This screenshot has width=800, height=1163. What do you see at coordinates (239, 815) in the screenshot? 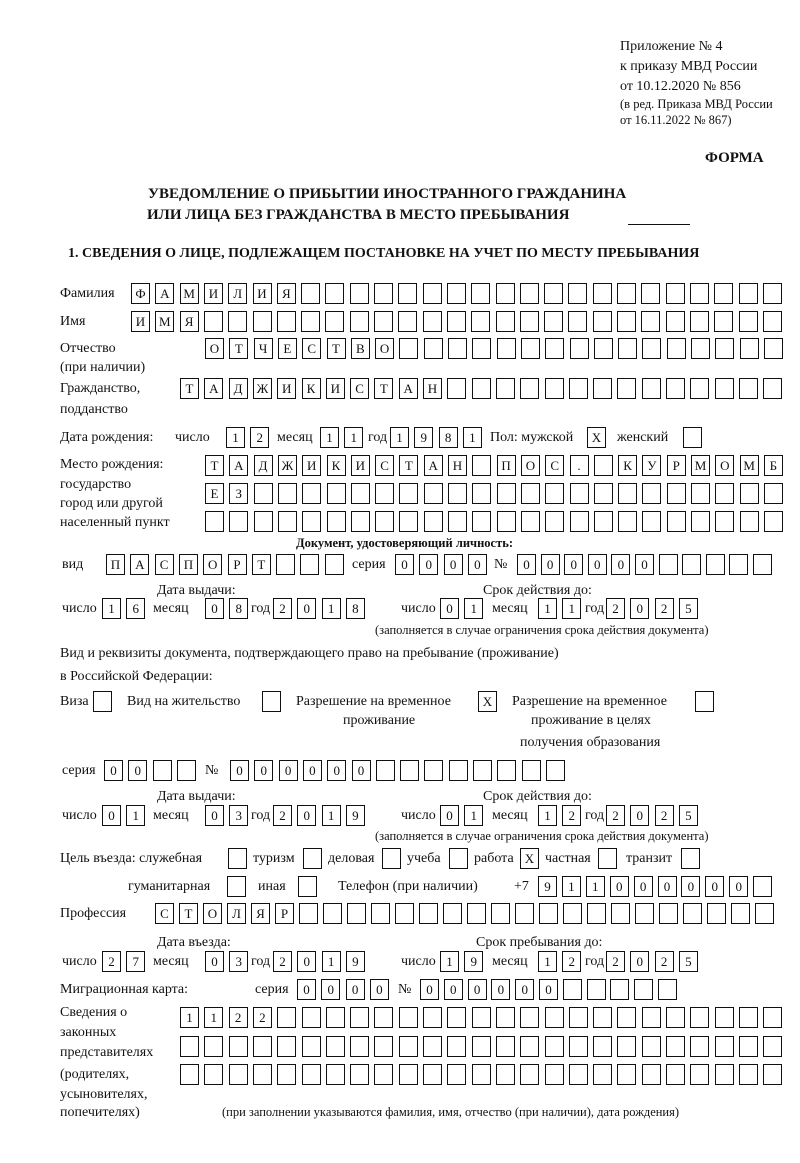
I see `char-cell: 3` at bounding box center [239, 815].